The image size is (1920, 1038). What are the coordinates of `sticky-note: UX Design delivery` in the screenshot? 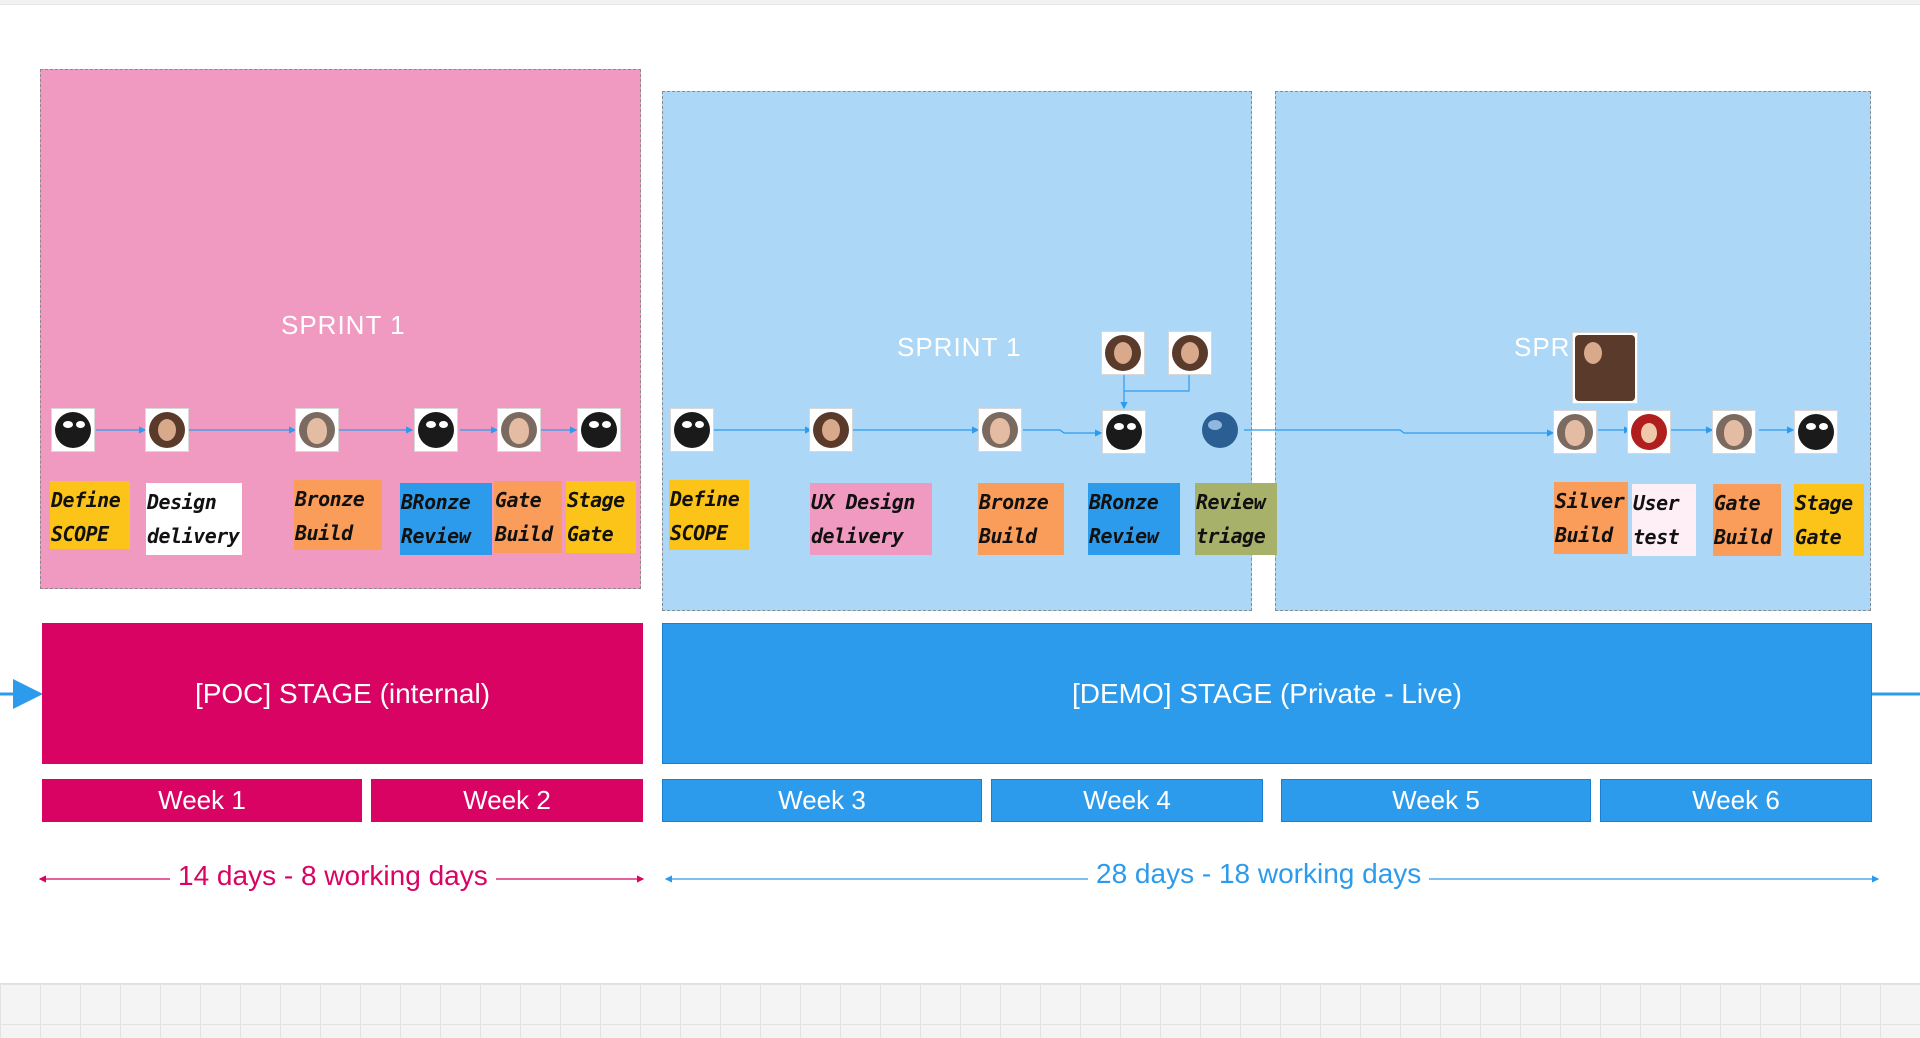 It's located at (871, 519).